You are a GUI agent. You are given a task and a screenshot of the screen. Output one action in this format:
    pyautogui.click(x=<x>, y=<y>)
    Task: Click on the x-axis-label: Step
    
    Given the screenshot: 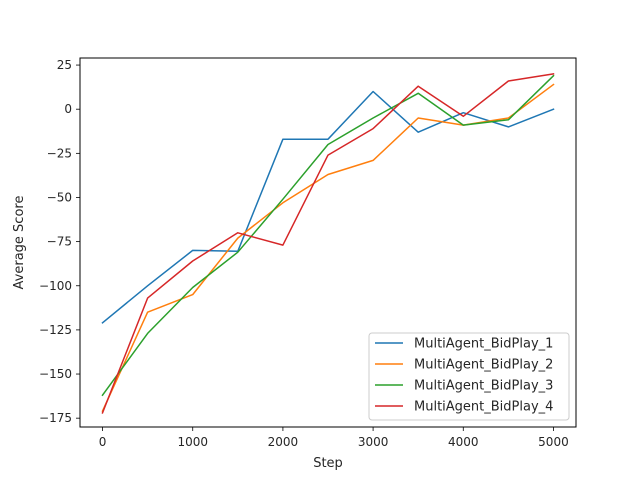 What is the action you would take?
    pyautogui.click(x=328, y=463)
    